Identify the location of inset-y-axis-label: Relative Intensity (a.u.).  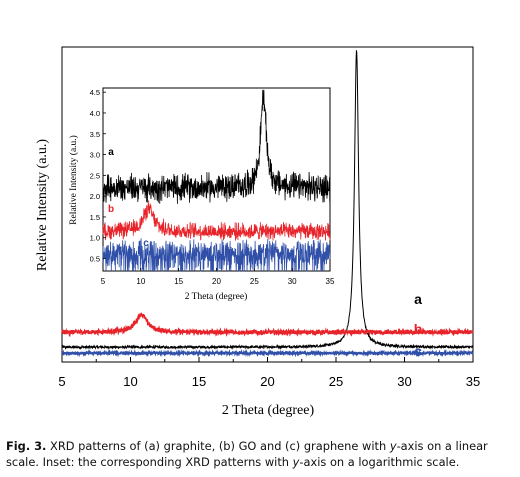
(73, 180).